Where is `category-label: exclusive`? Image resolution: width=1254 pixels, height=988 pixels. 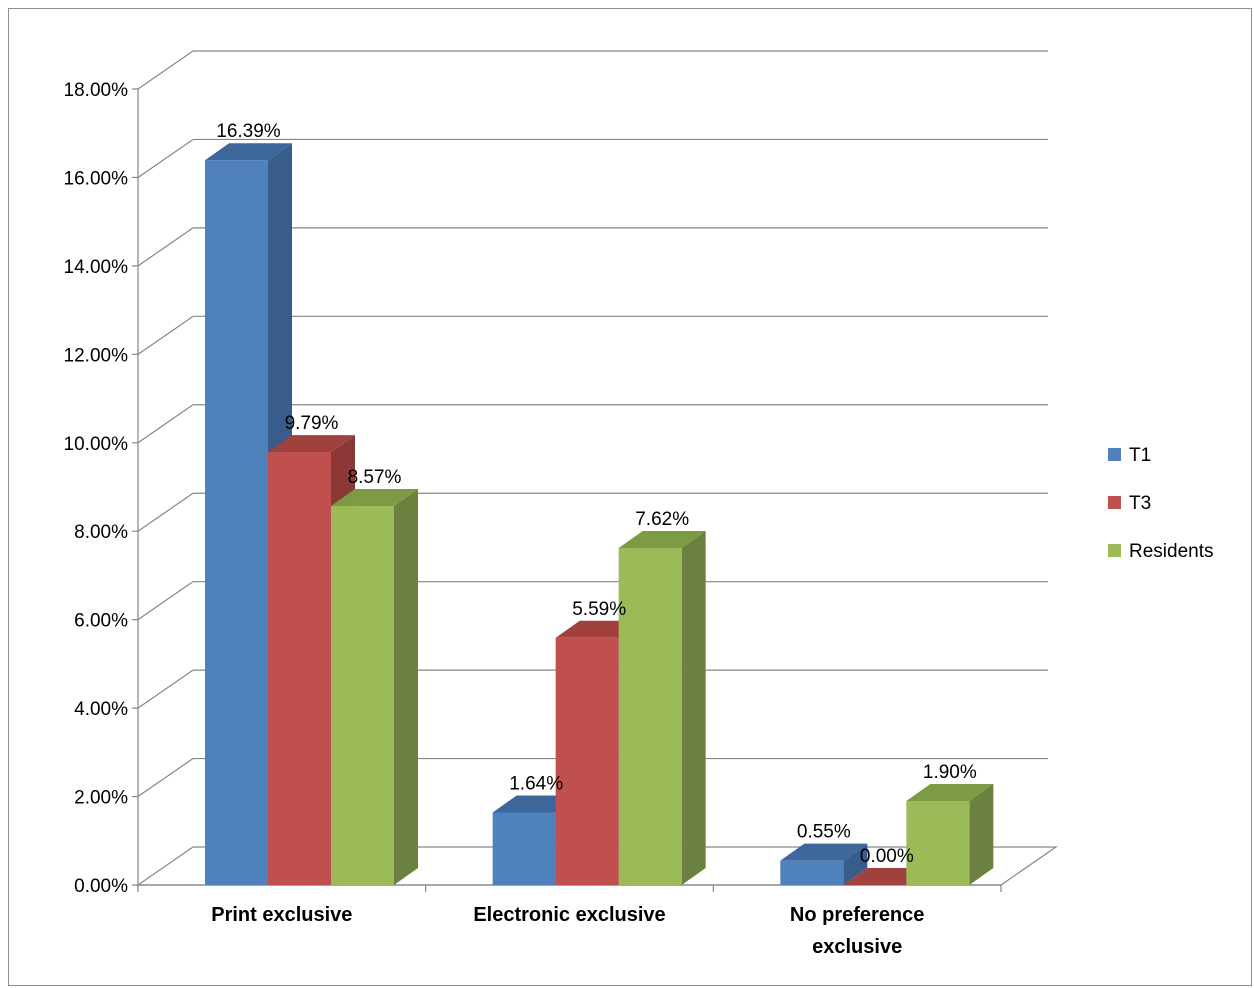
category-label: exclusive is located at coordinates (857, 947).